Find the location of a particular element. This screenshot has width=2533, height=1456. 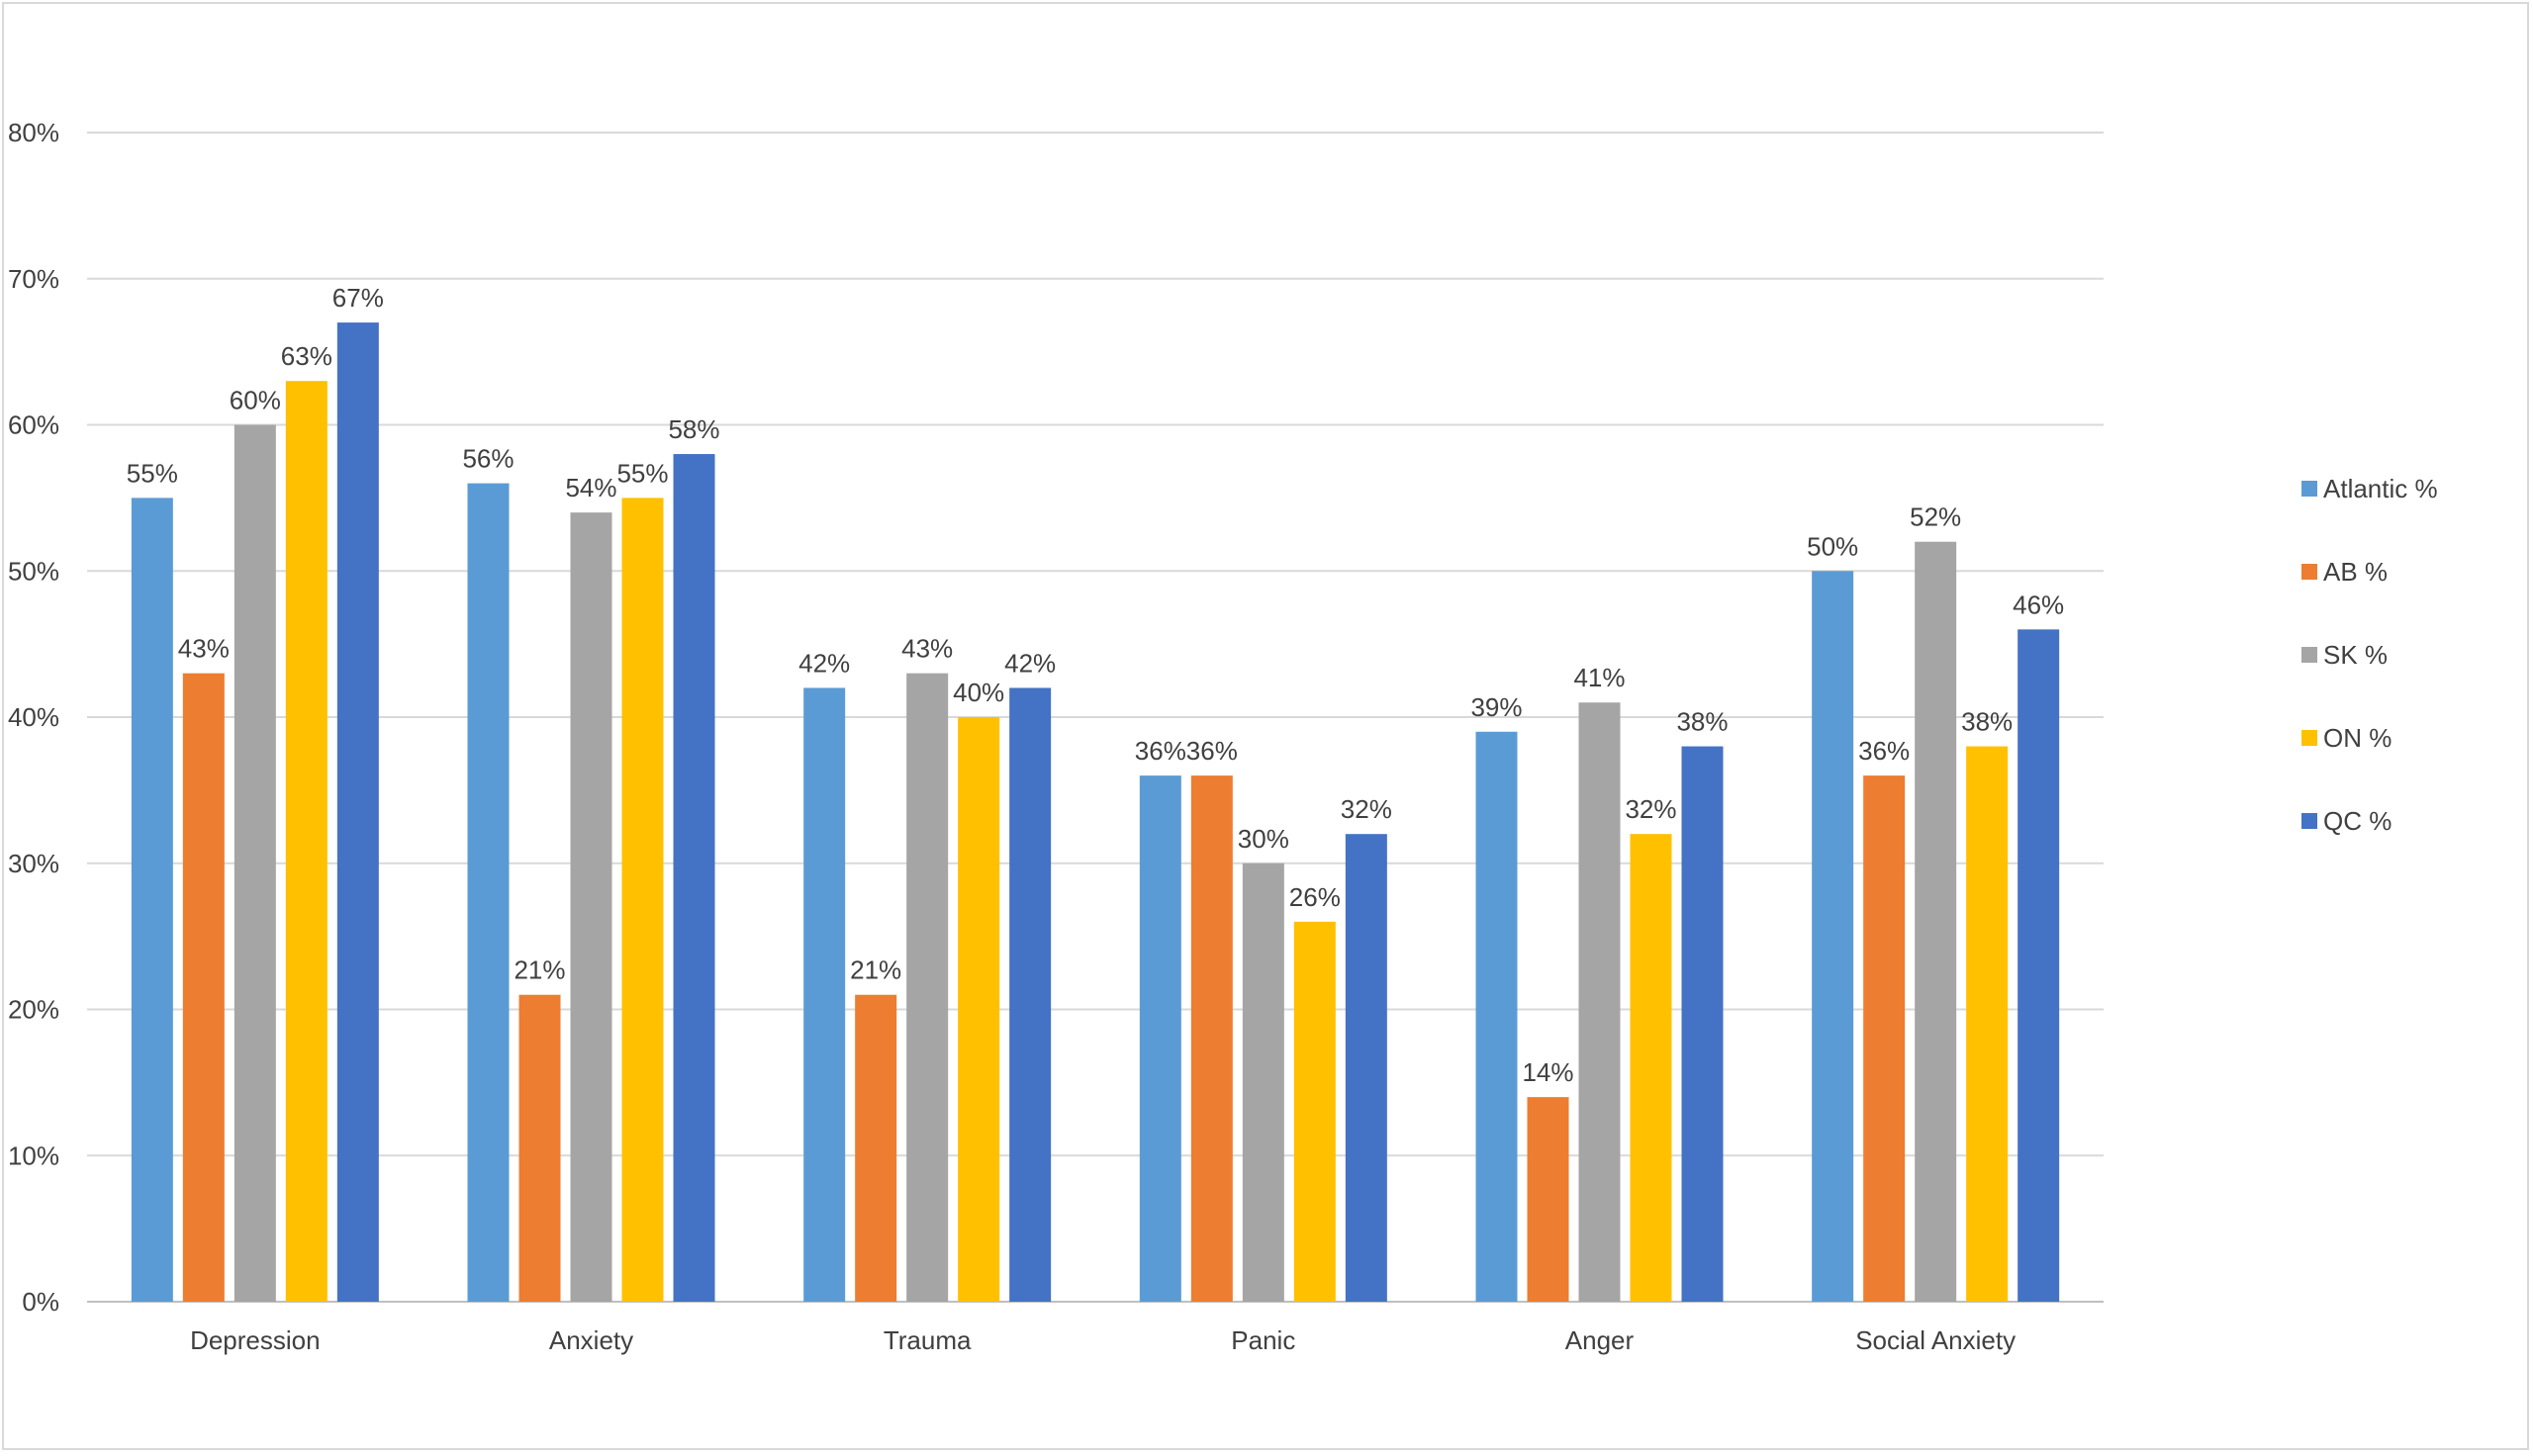

y-tick-label: 0% is located at coordinates (41, 1302).